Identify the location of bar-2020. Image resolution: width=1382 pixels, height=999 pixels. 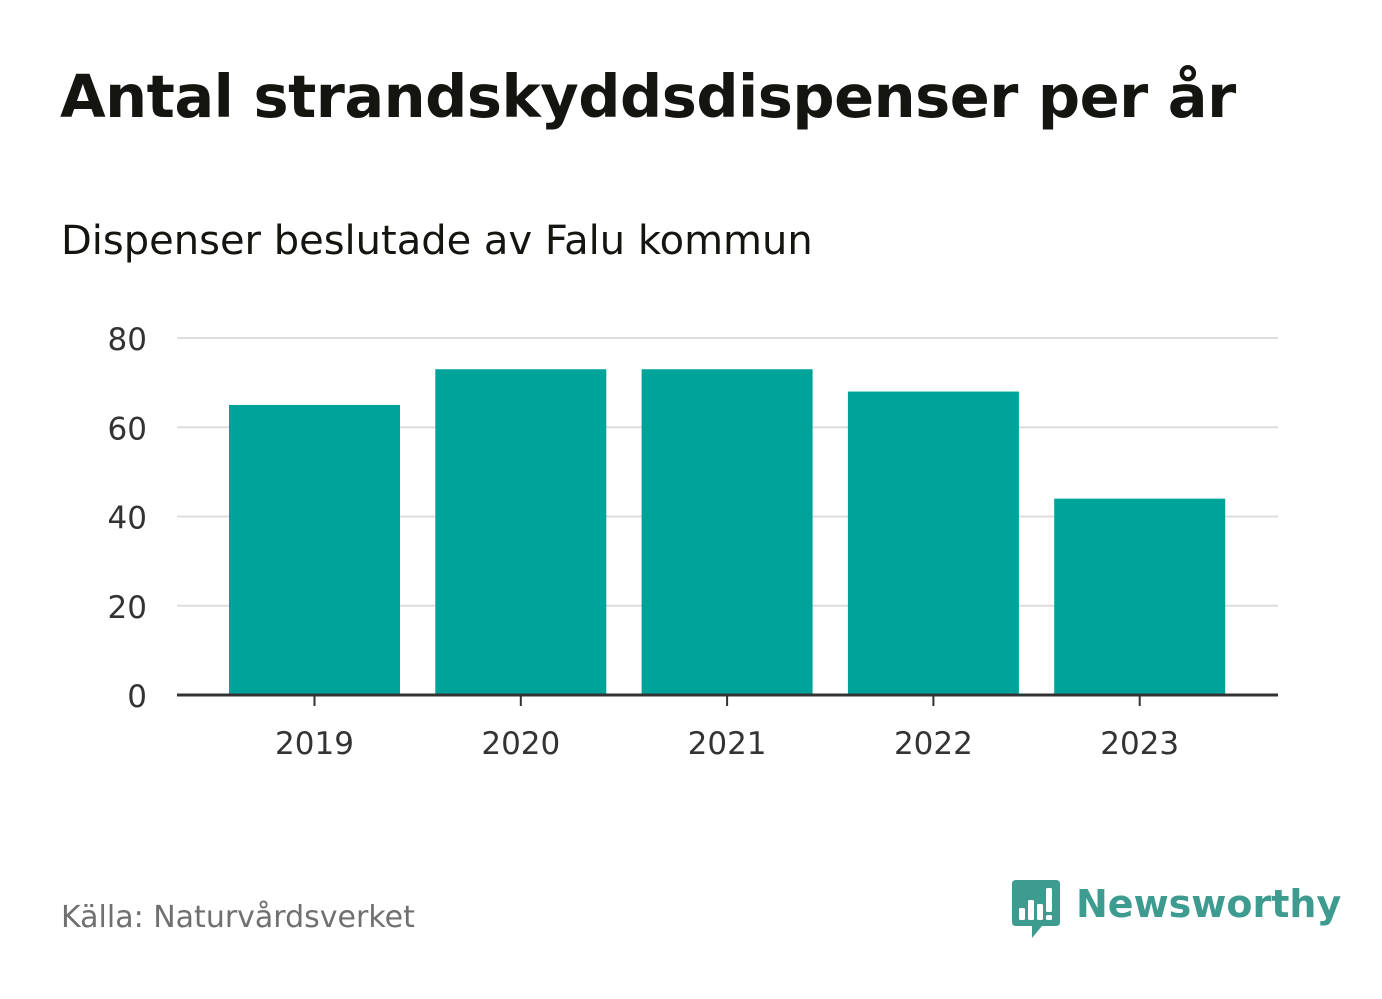
(521, 532).